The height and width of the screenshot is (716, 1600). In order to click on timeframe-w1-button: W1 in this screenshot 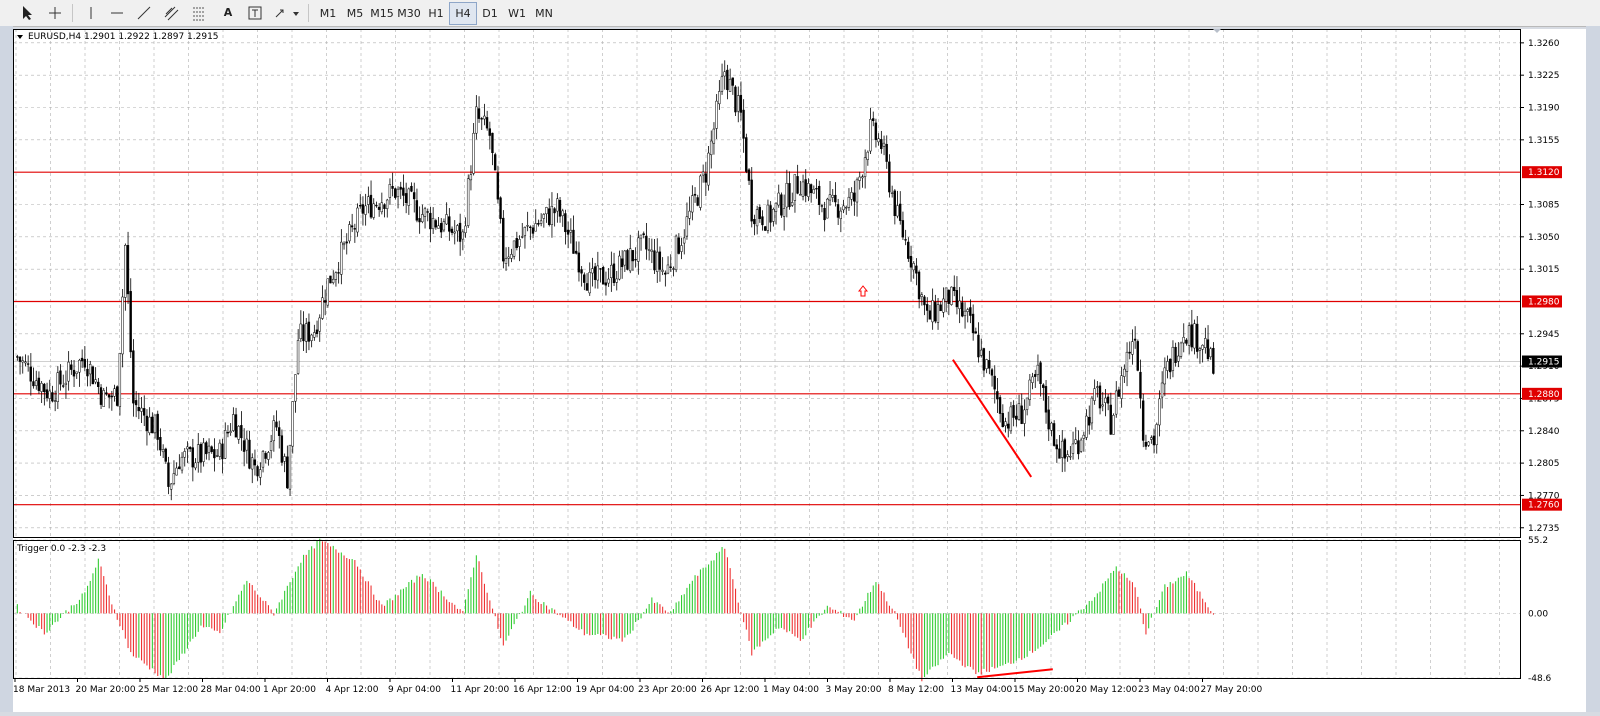, I will do `click(517, 13)`.